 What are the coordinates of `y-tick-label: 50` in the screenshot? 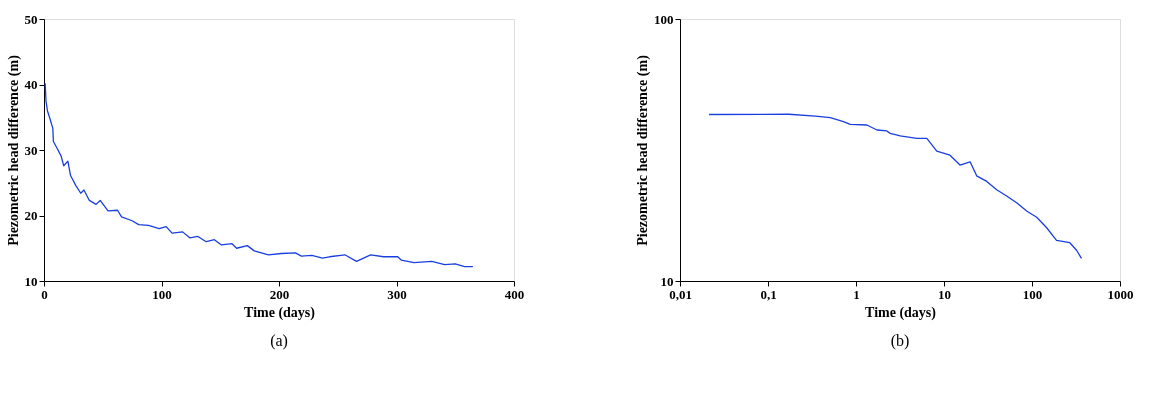 It's located at (31, 19).